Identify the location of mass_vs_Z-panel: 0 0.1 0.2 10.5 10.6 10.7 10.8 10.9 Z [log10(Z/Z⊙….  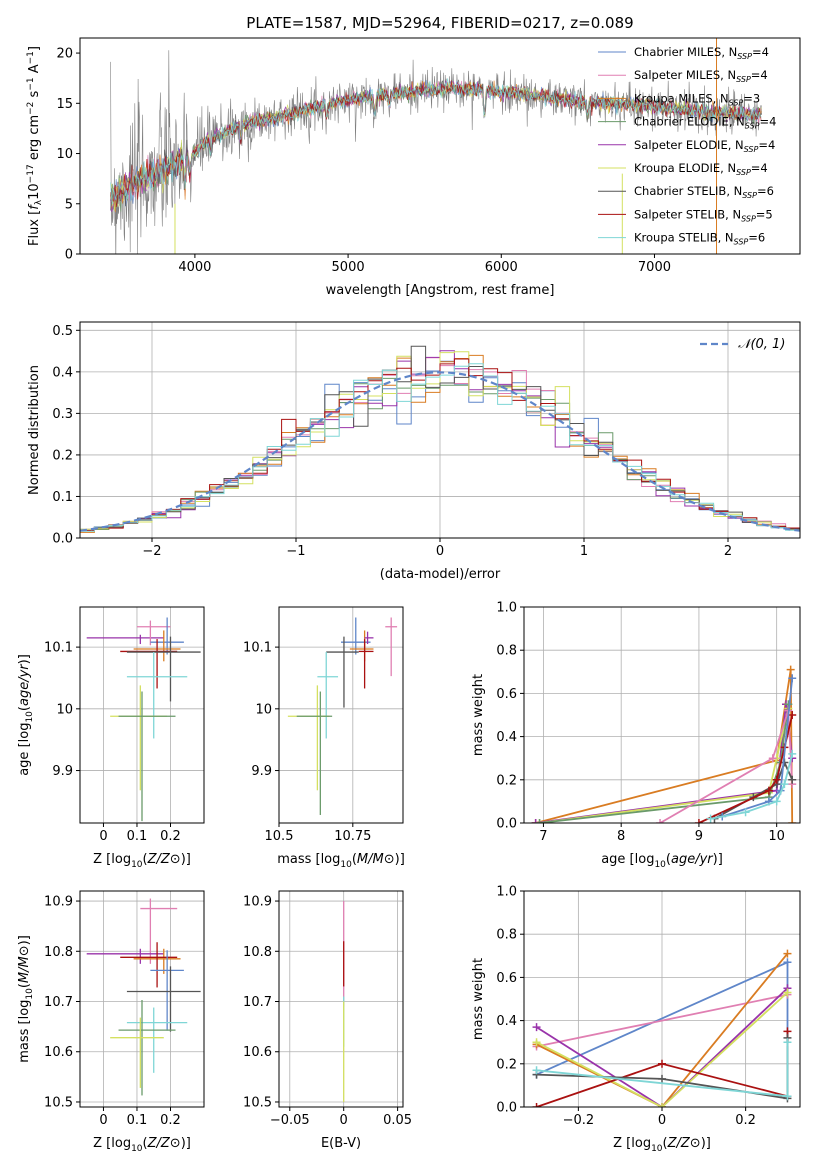
(111, 1022).